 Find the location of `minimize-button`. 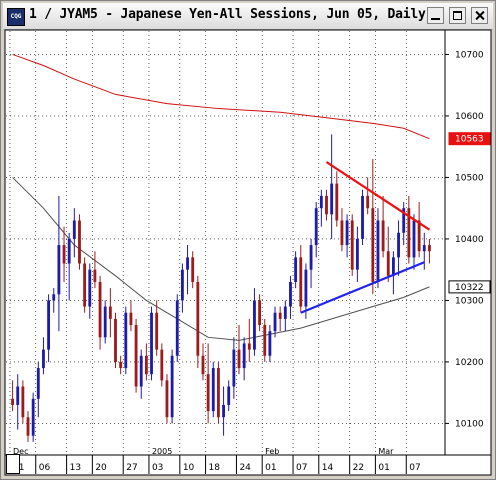

minimize-button is located at coordinates (435, 15).